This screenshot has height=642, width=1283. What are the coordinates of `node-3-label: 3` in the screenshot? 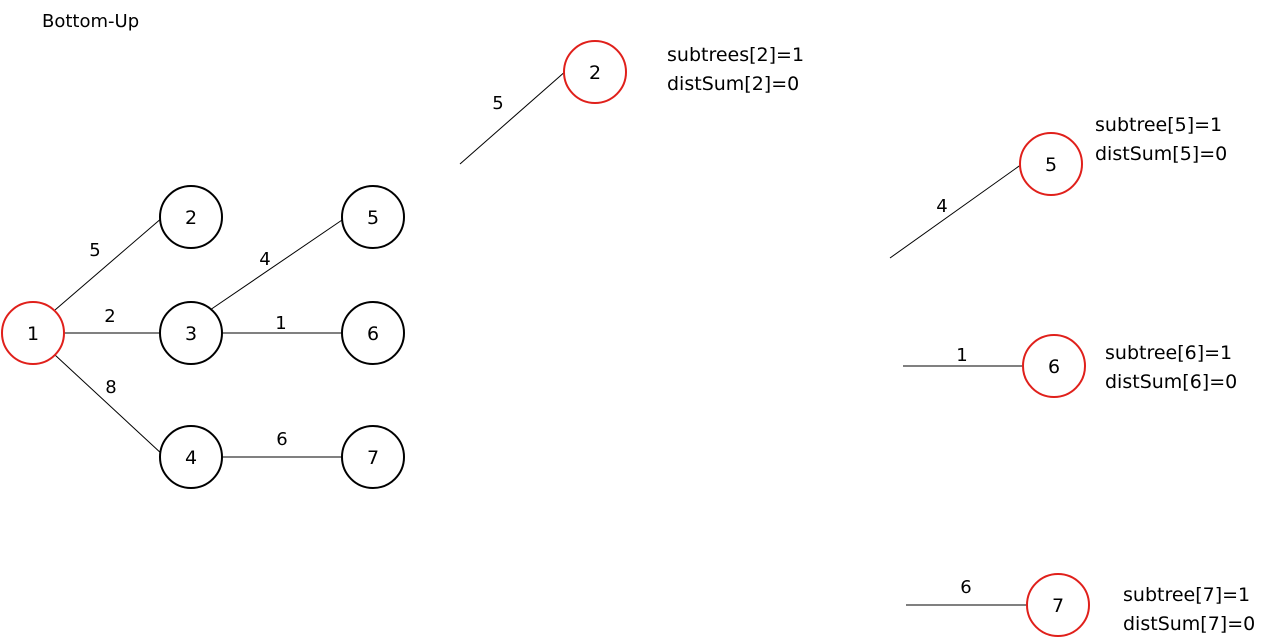 It's located at (191, 334).